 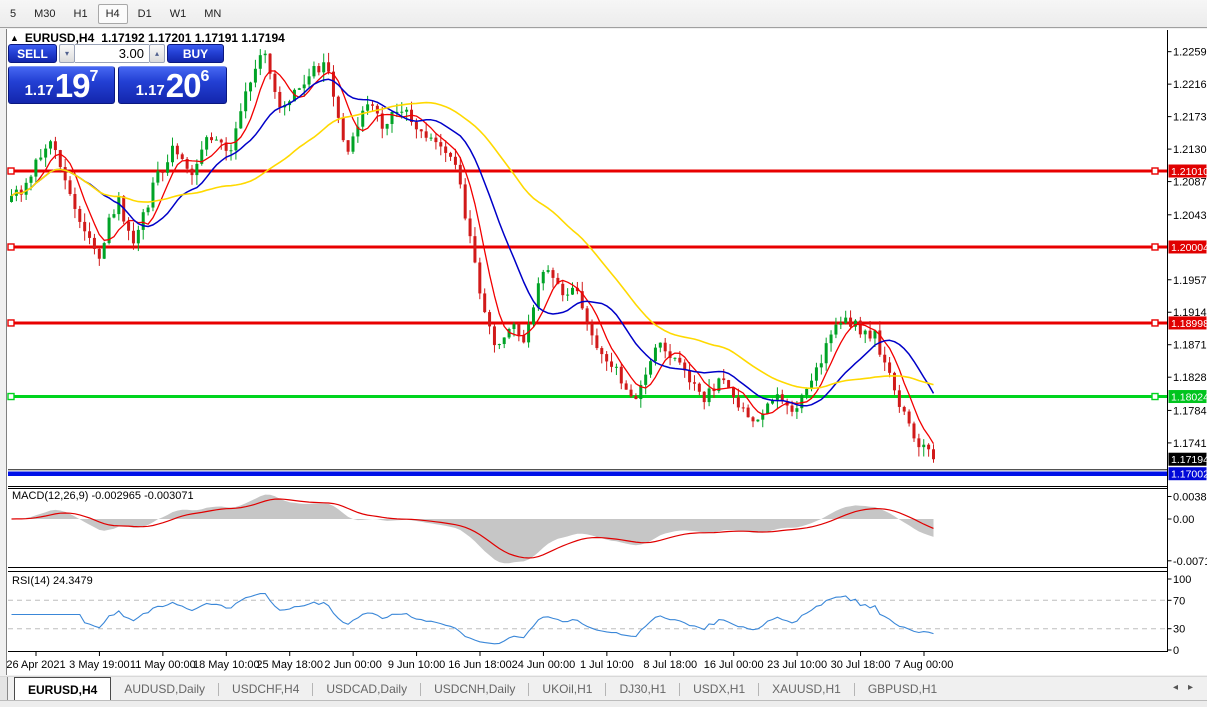 I want to click on tab-item-usdchf: USDCHF,H4, so click(x=266, y=689).